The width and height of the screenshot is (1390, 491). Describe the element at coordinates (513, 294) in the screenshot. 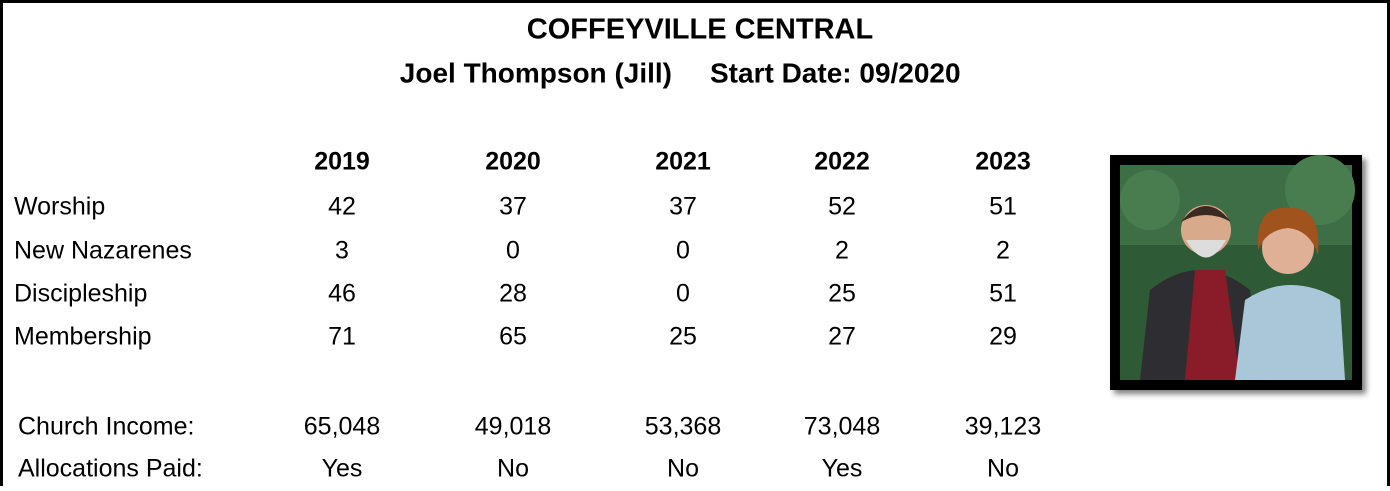

I see `cell: 28` at that location.